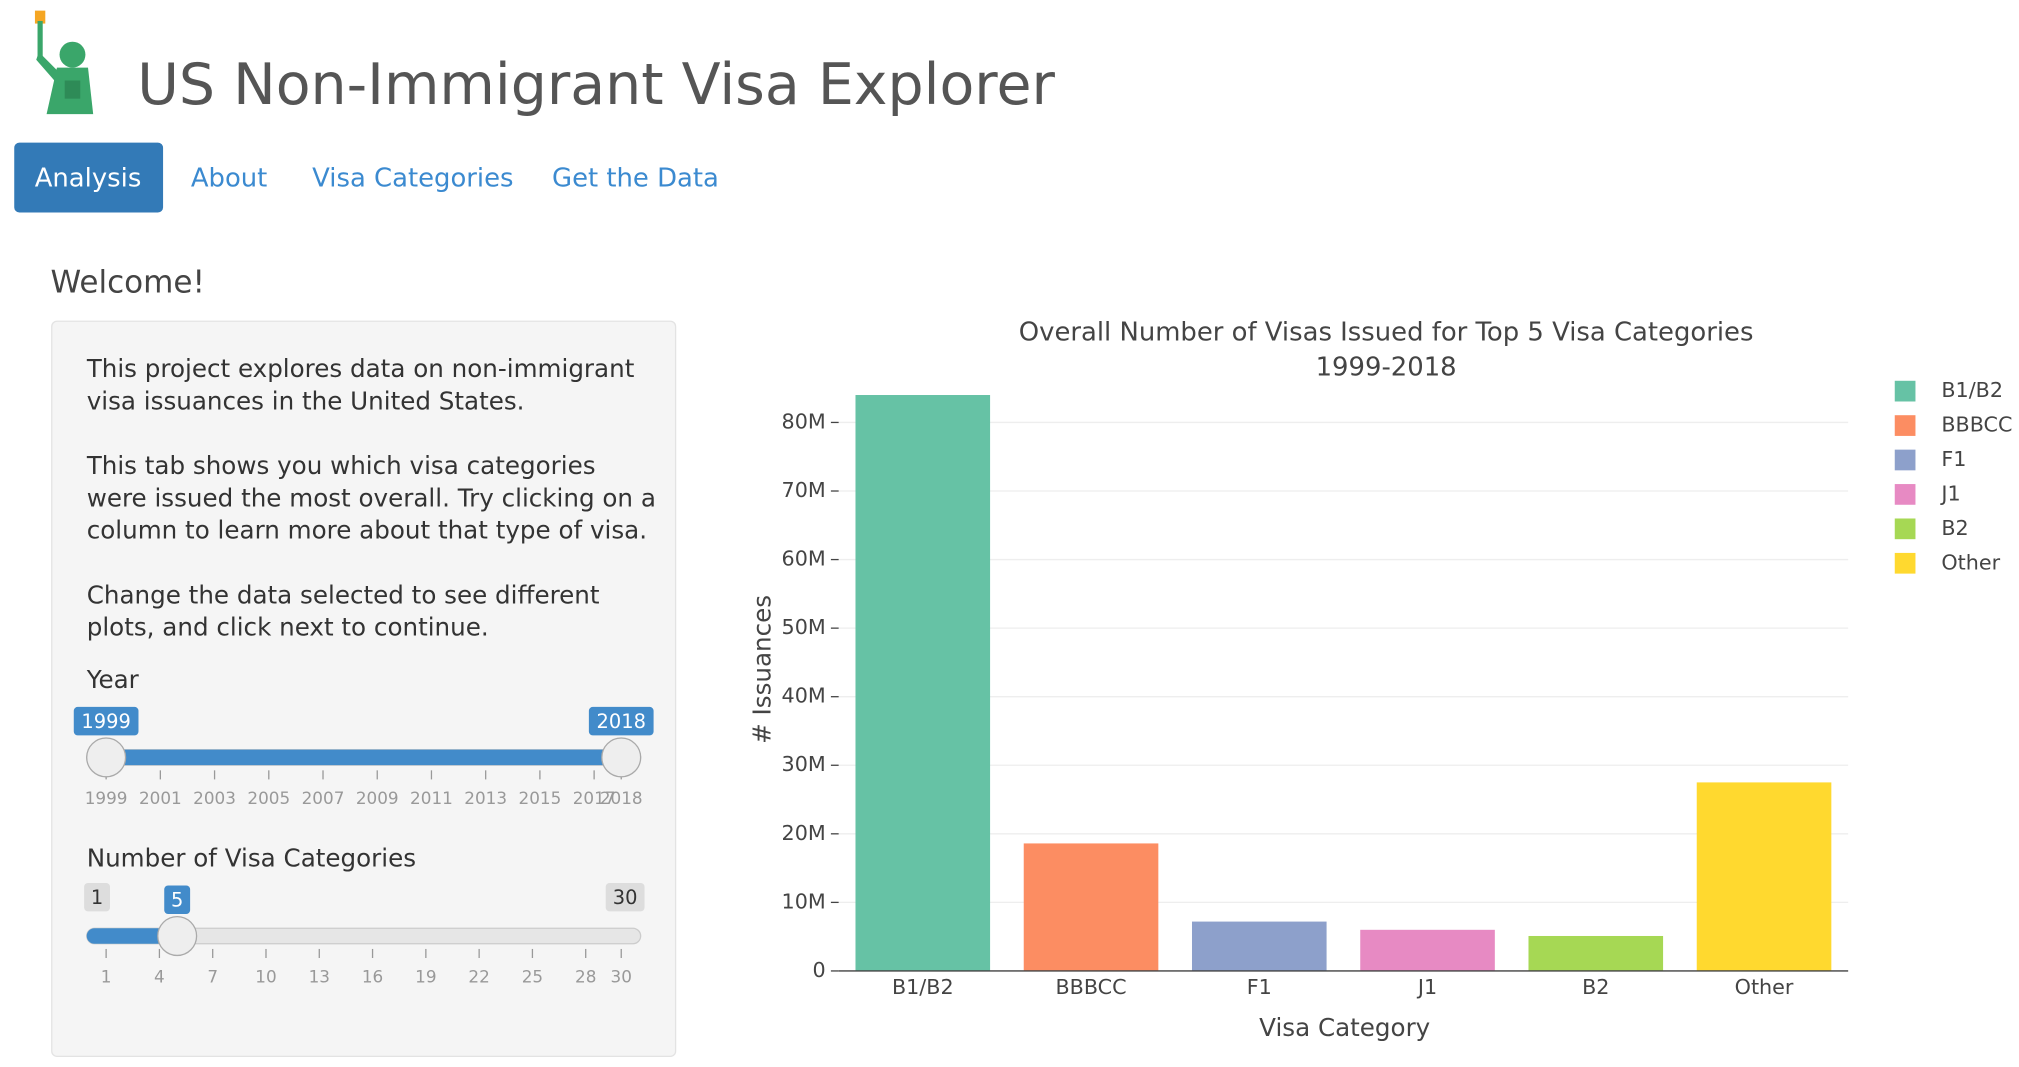  I want to click on y-tick-label: 80M, so click(804, 421).